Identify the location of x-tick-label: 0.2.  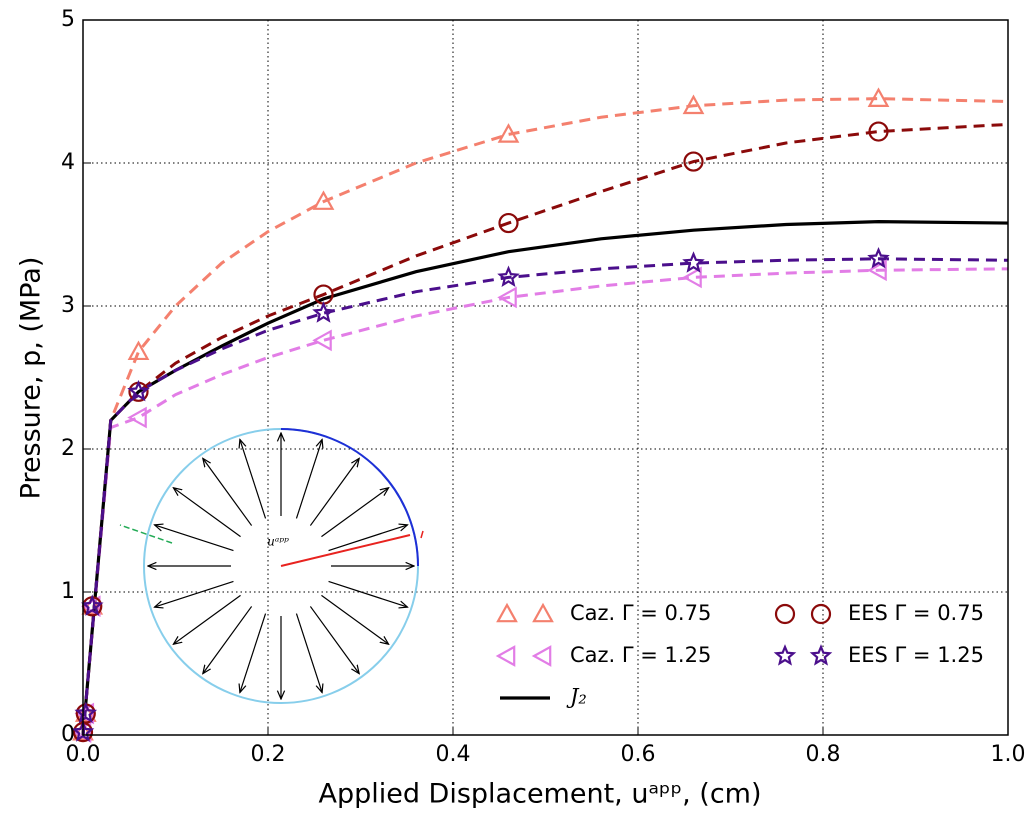
(268, 754).